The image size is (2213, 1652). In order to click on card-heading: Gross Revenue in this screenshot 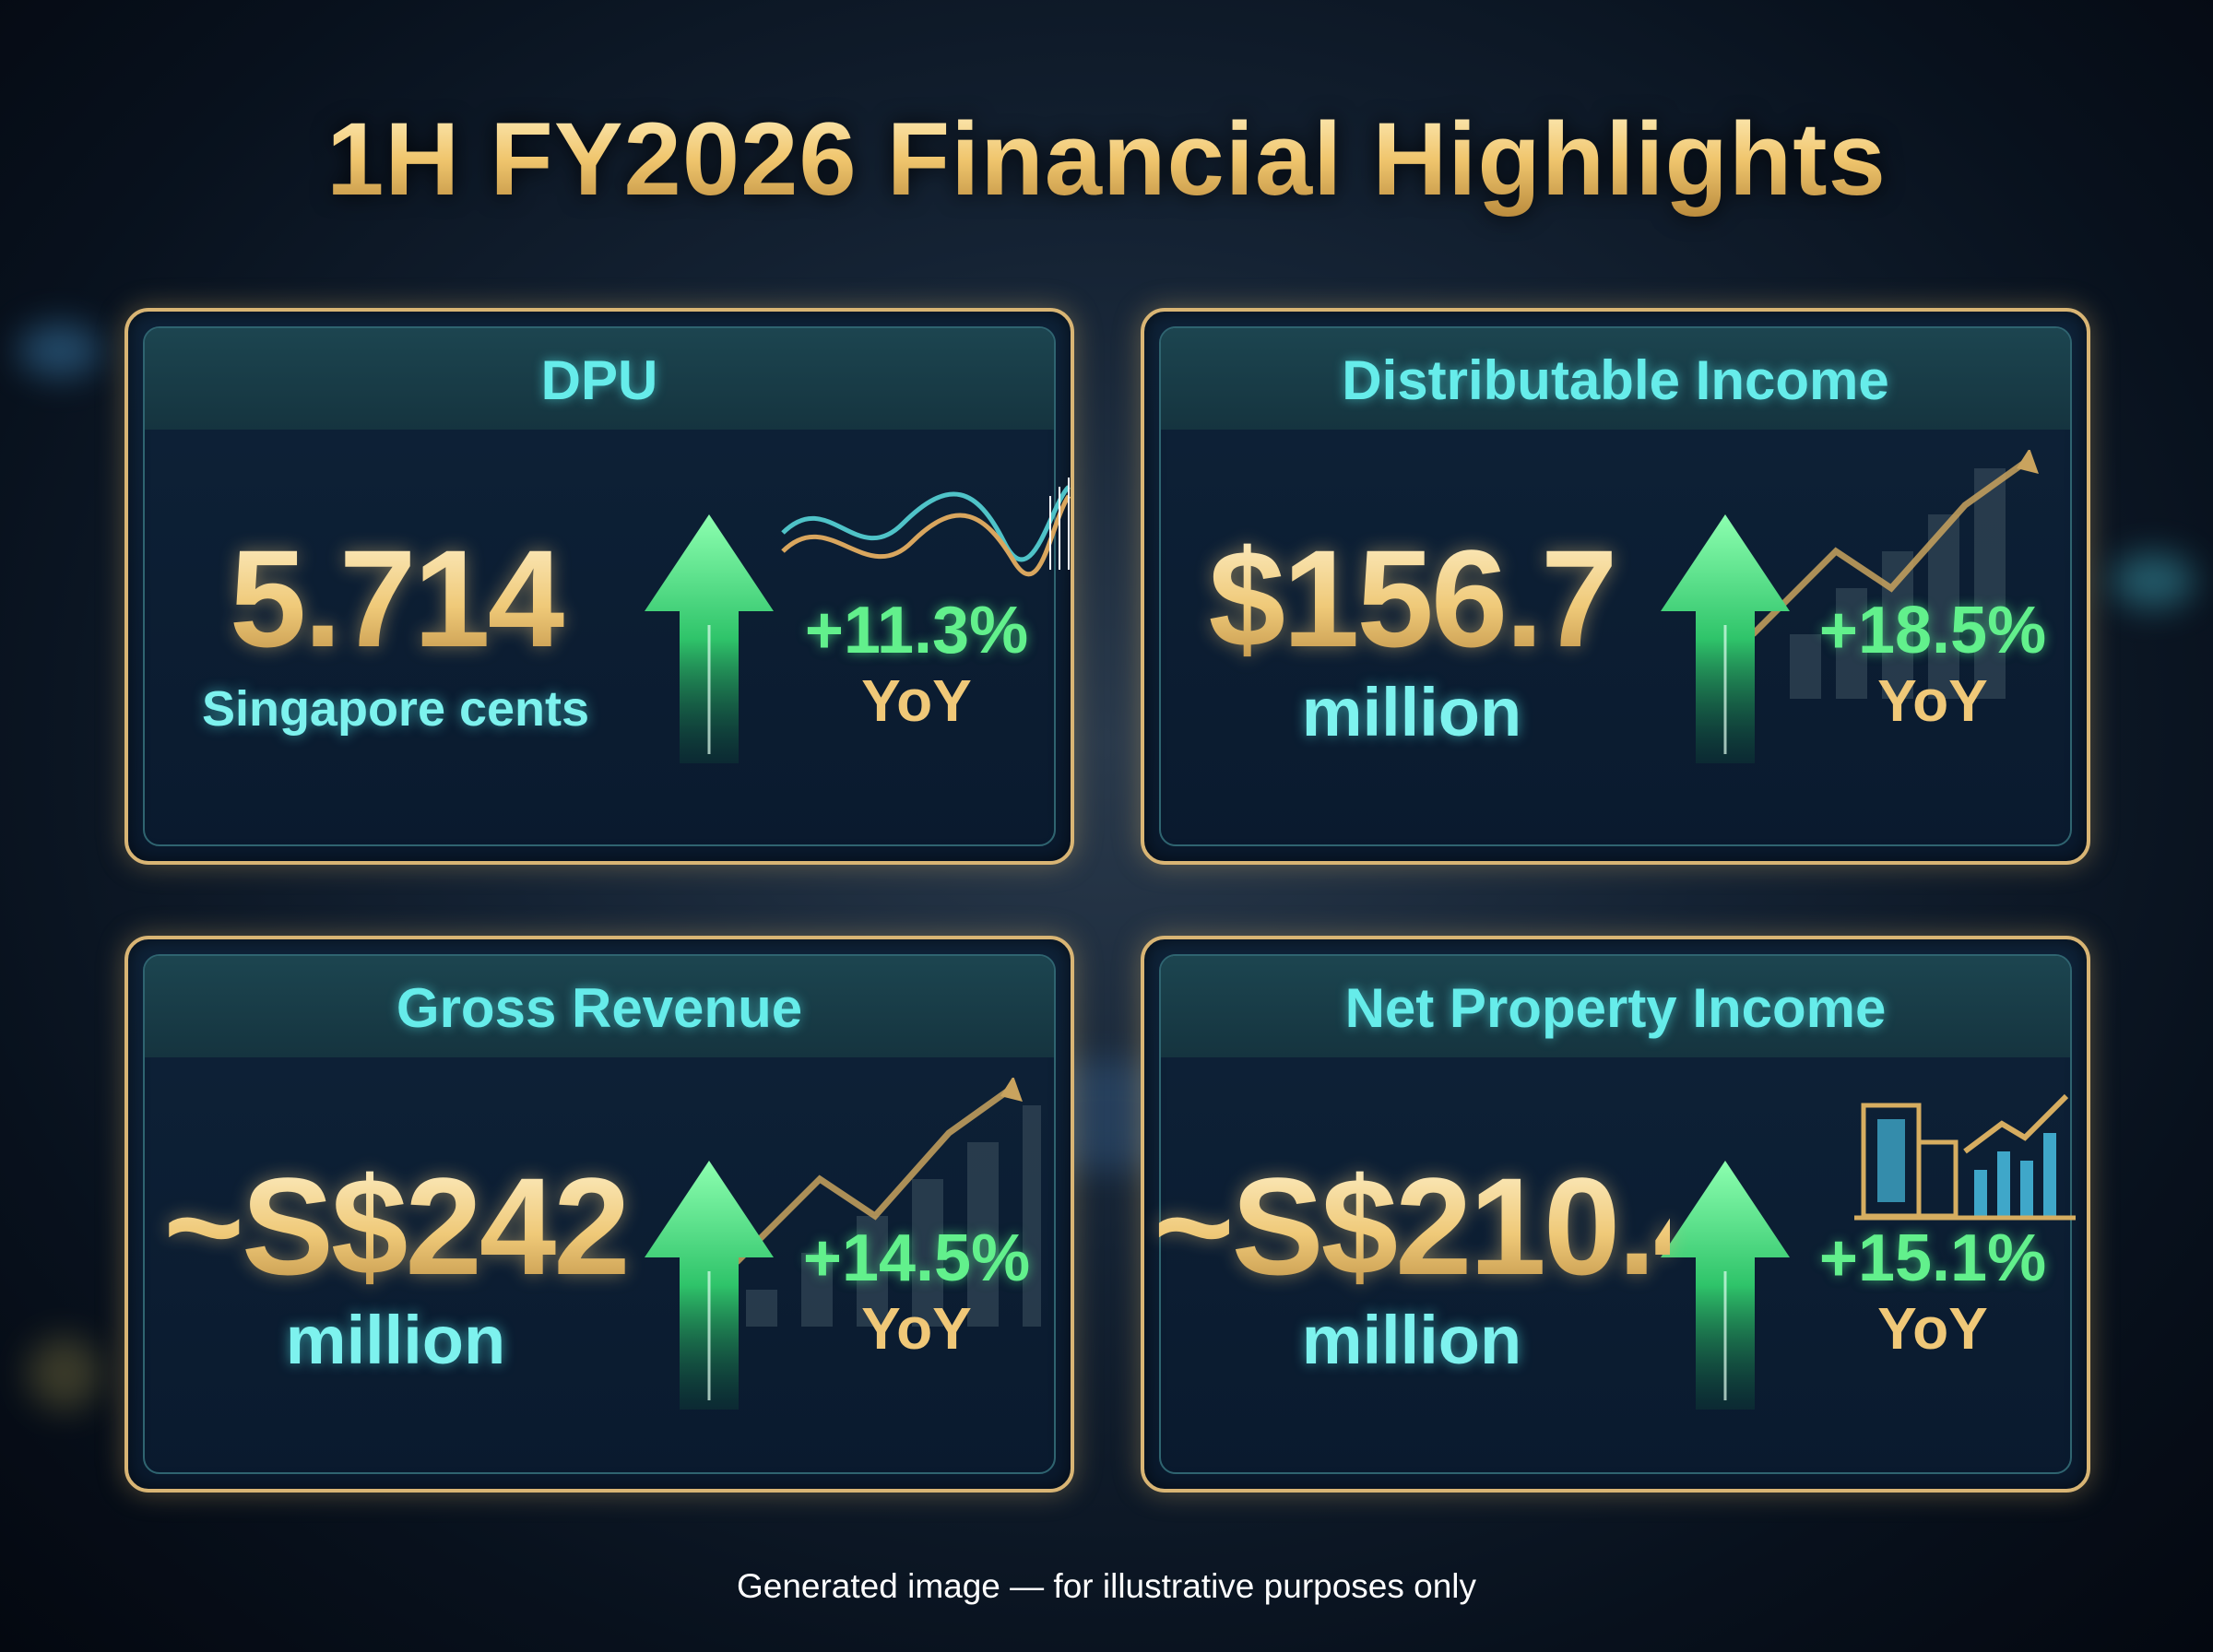, I will do `click(599, 1008)`.